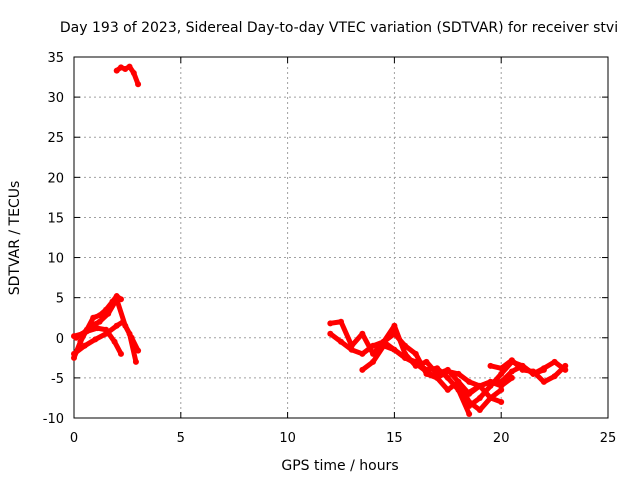  Describe the element at coordinates (181, 438) in the screenshot. I see `x-tick-label: 5` at that location.